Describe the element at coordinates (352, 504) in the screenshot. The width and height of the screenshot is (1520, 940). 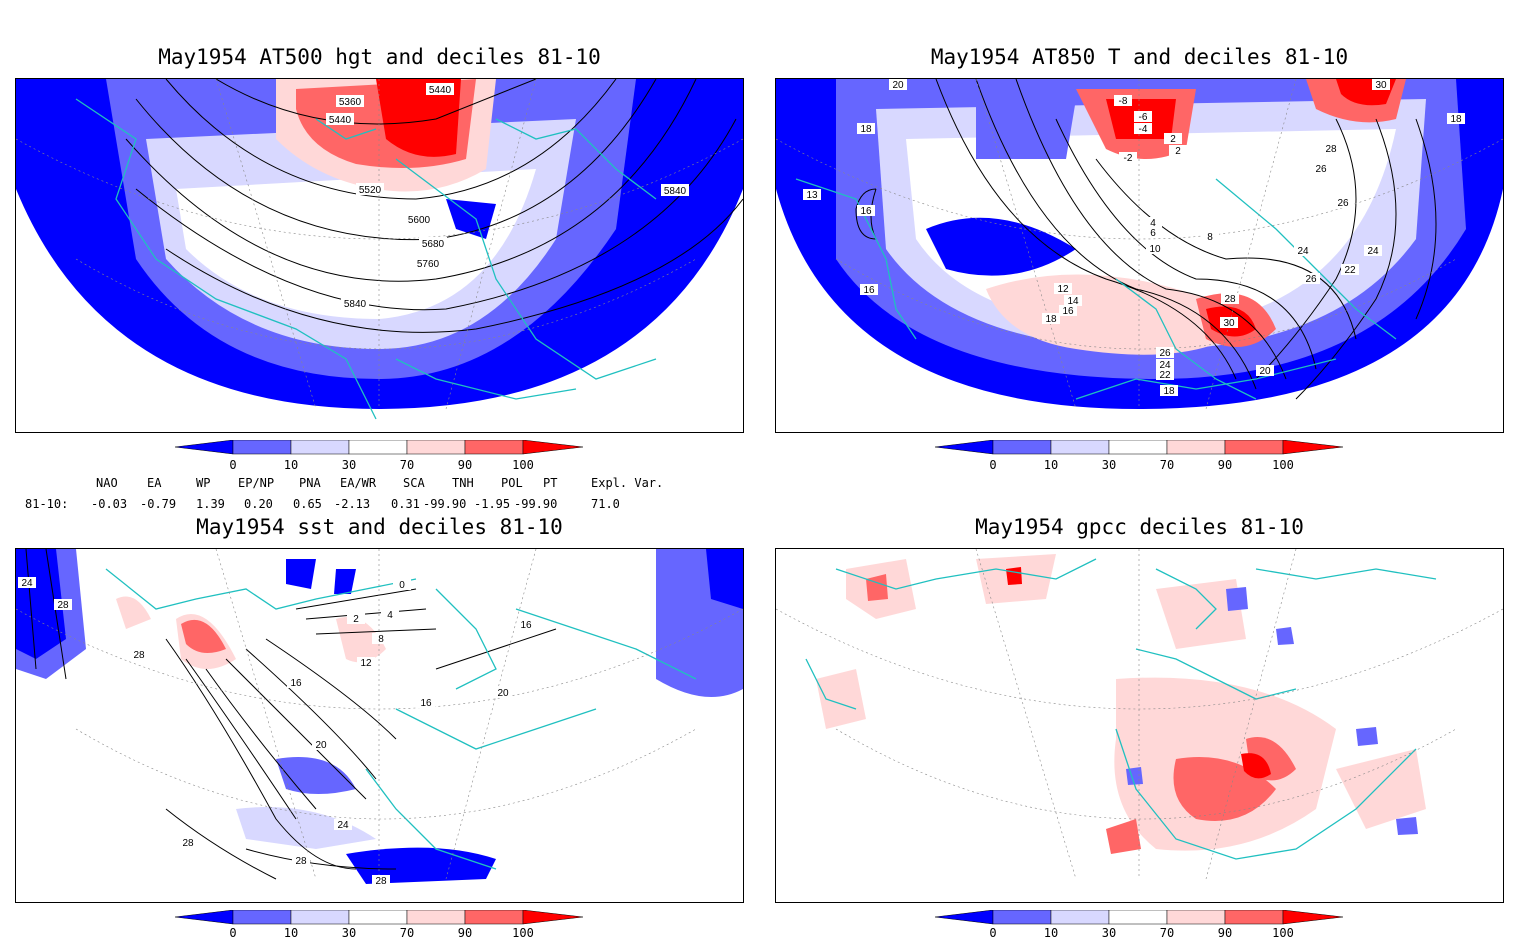
I see `index-value: -2.13` at that location.